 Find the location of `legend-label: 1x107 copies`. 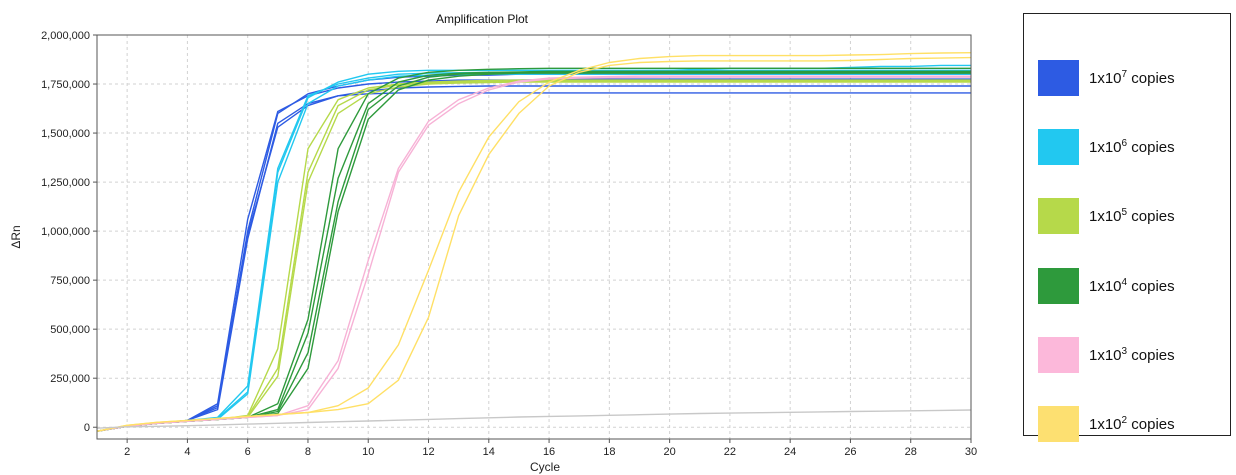

legend-label: 1x107 copies is located at coordinates (1132, 78).